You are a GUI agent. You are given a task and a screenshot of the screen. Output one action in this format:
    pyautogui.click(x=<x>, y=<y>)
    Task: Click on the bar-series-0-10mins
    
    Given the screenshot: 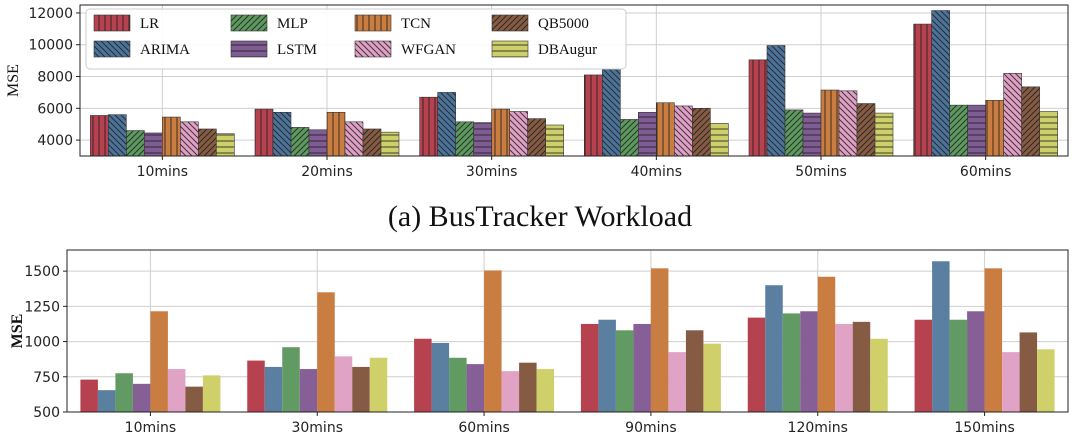 What is the action you would take?
    pyautogui.click(x=89, y=395)
    